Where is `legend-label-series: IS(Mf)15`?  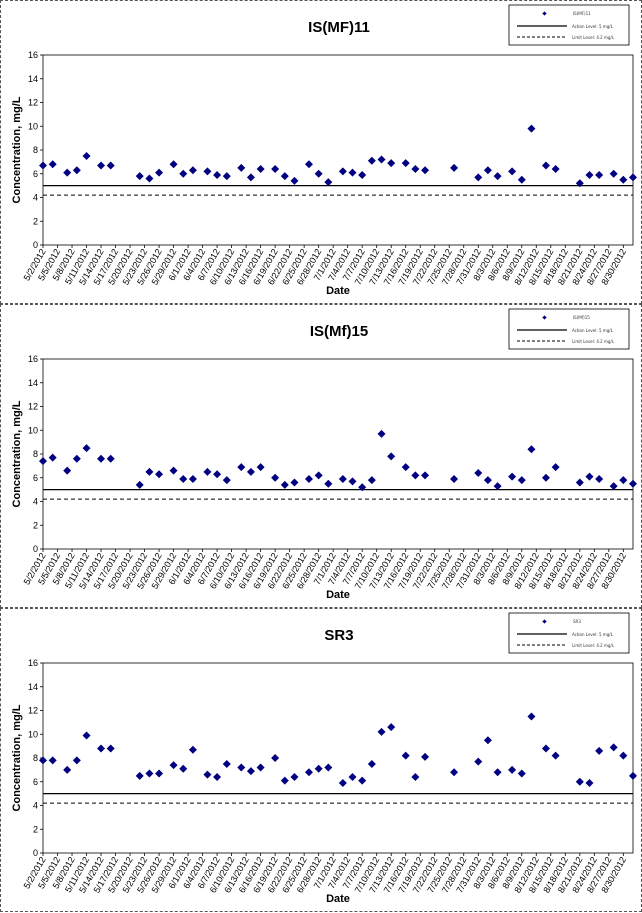 legend-label-series: IS(Mf)15 is located at coordinates (581, 317).